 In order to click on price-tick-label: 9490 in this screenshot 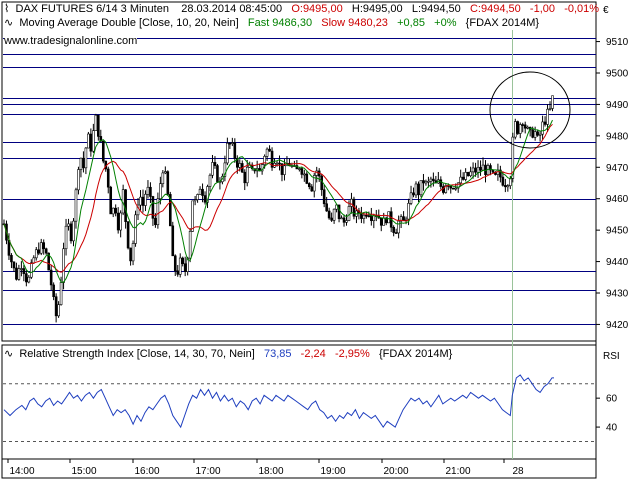, I will do `click(617, 105)`.